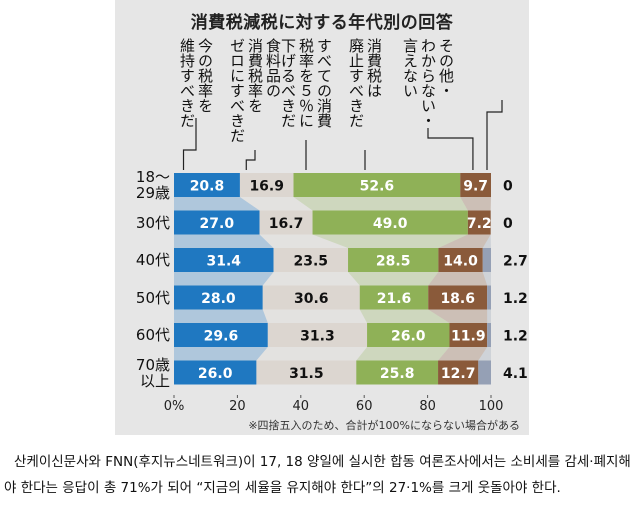 Image resolution: width=640 pixels, height=532 pixels. I want to click on bar-value-label: 7.2, so click(479, 224).